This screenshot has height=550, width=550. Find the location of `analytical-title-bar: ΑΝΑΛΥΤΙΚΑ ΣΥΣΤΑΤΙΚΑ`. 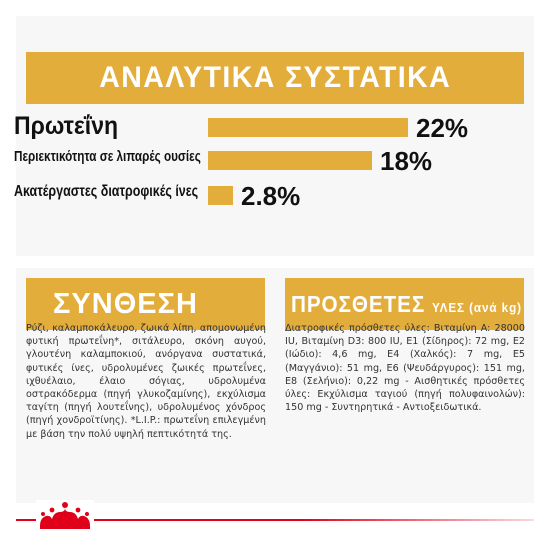

analytical-title-bar: ΑΝΑΛΥΤΙΚΑ ΣΥΣΤΑΤΙΚΑ is located at coordinates (275, 78).